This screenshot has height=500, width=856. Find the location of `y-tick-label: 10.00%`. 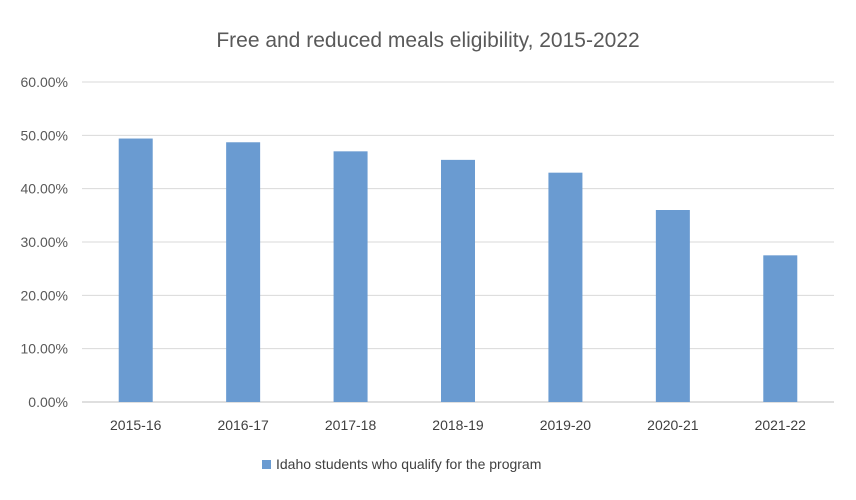

y-tick-label: 10.00% is located at coordinates (44, 349).